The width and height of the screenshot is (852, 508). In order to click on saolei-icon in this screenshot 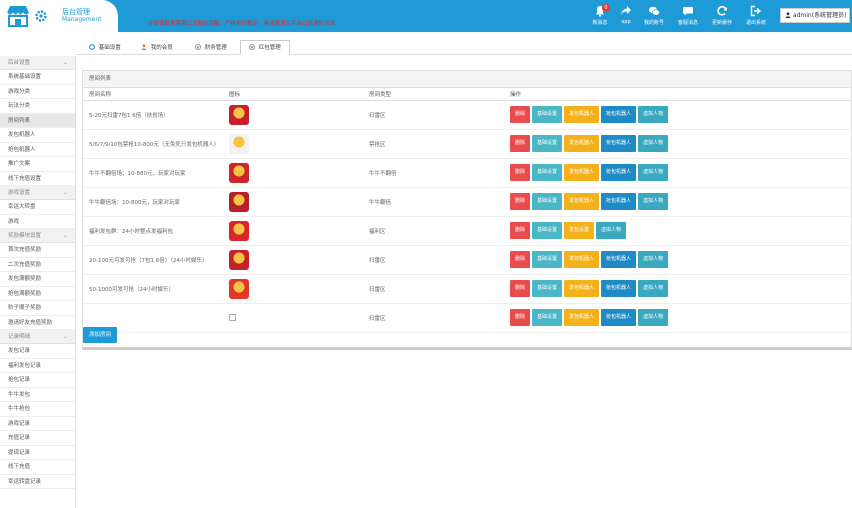, I will do `click(239, 259)`.